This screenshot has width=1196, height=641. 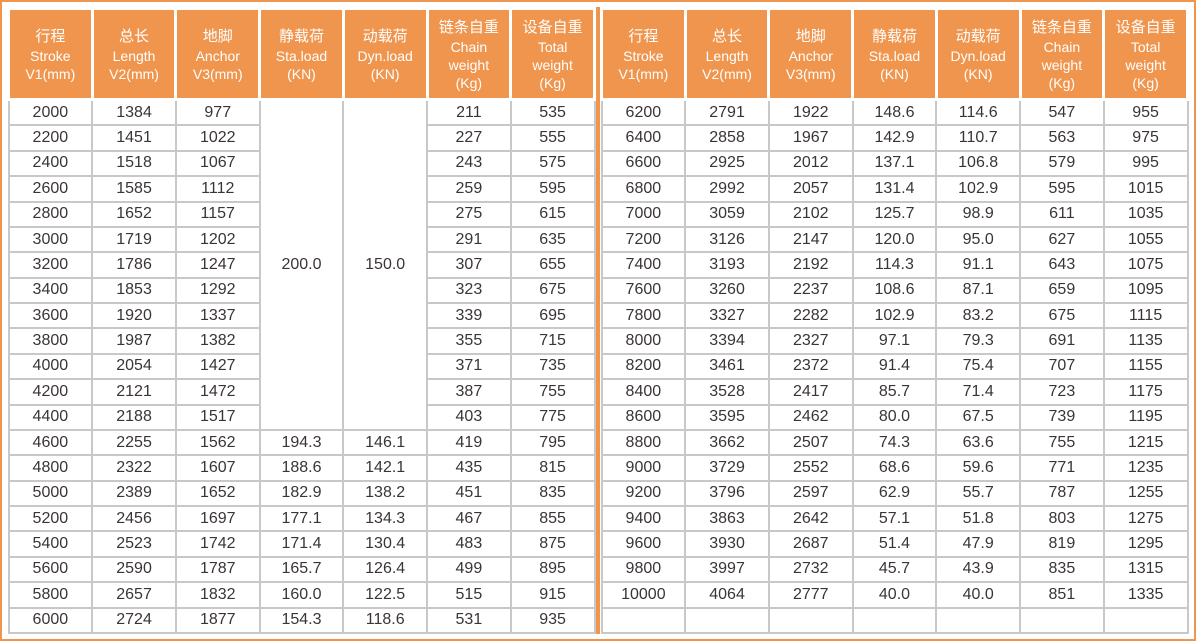 I want to click on table-row: 7600 3260 2237 108.6 87.1 659 1095, so click(x=894, y=290).